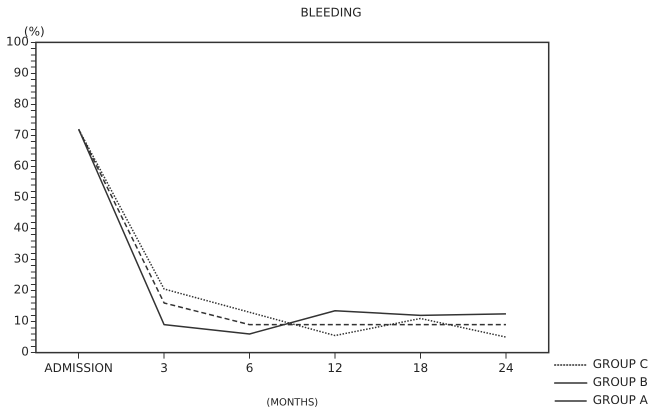 The image size is (660, 417). What do you see at coordinates (620, 382) in the screenshot?
I see `legend-label: GROUP B` at bounding box center [620, 382].